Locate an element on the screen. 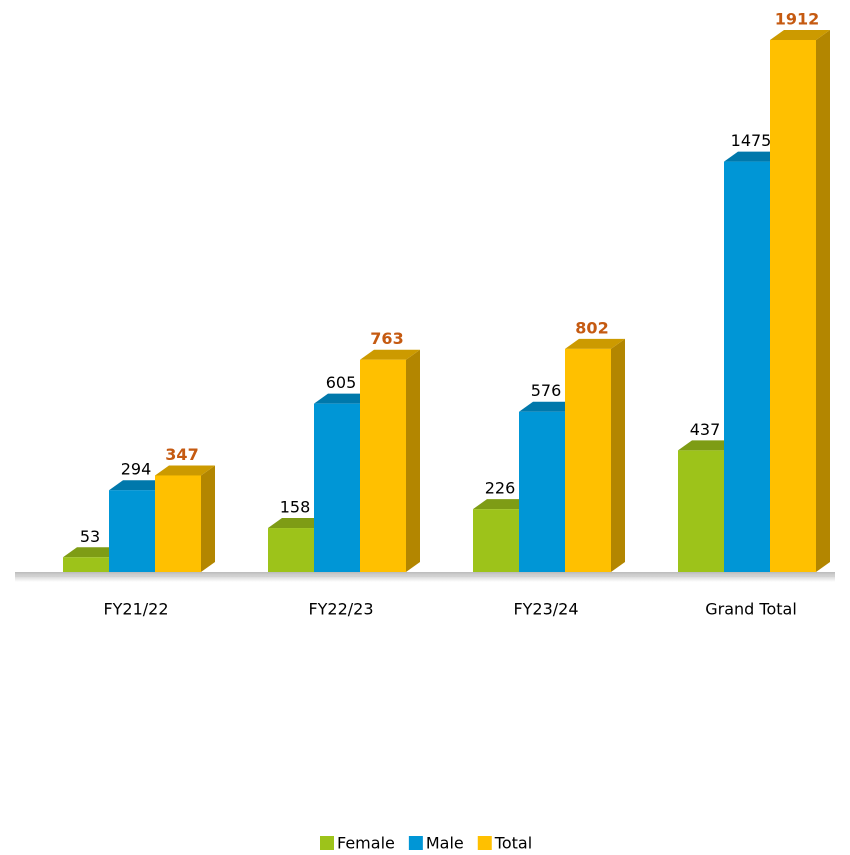  x-tick-label: FY21/22 is located at coordinates (135, 609).